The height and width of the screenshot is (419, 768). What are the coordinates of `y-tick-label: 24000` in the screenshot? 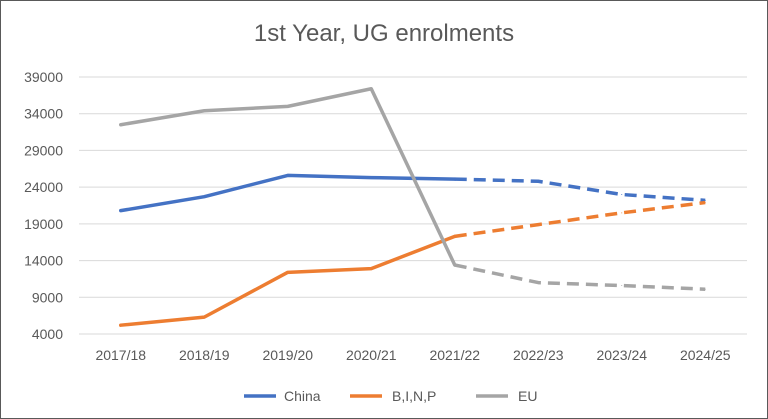 It's located at (43, 187).